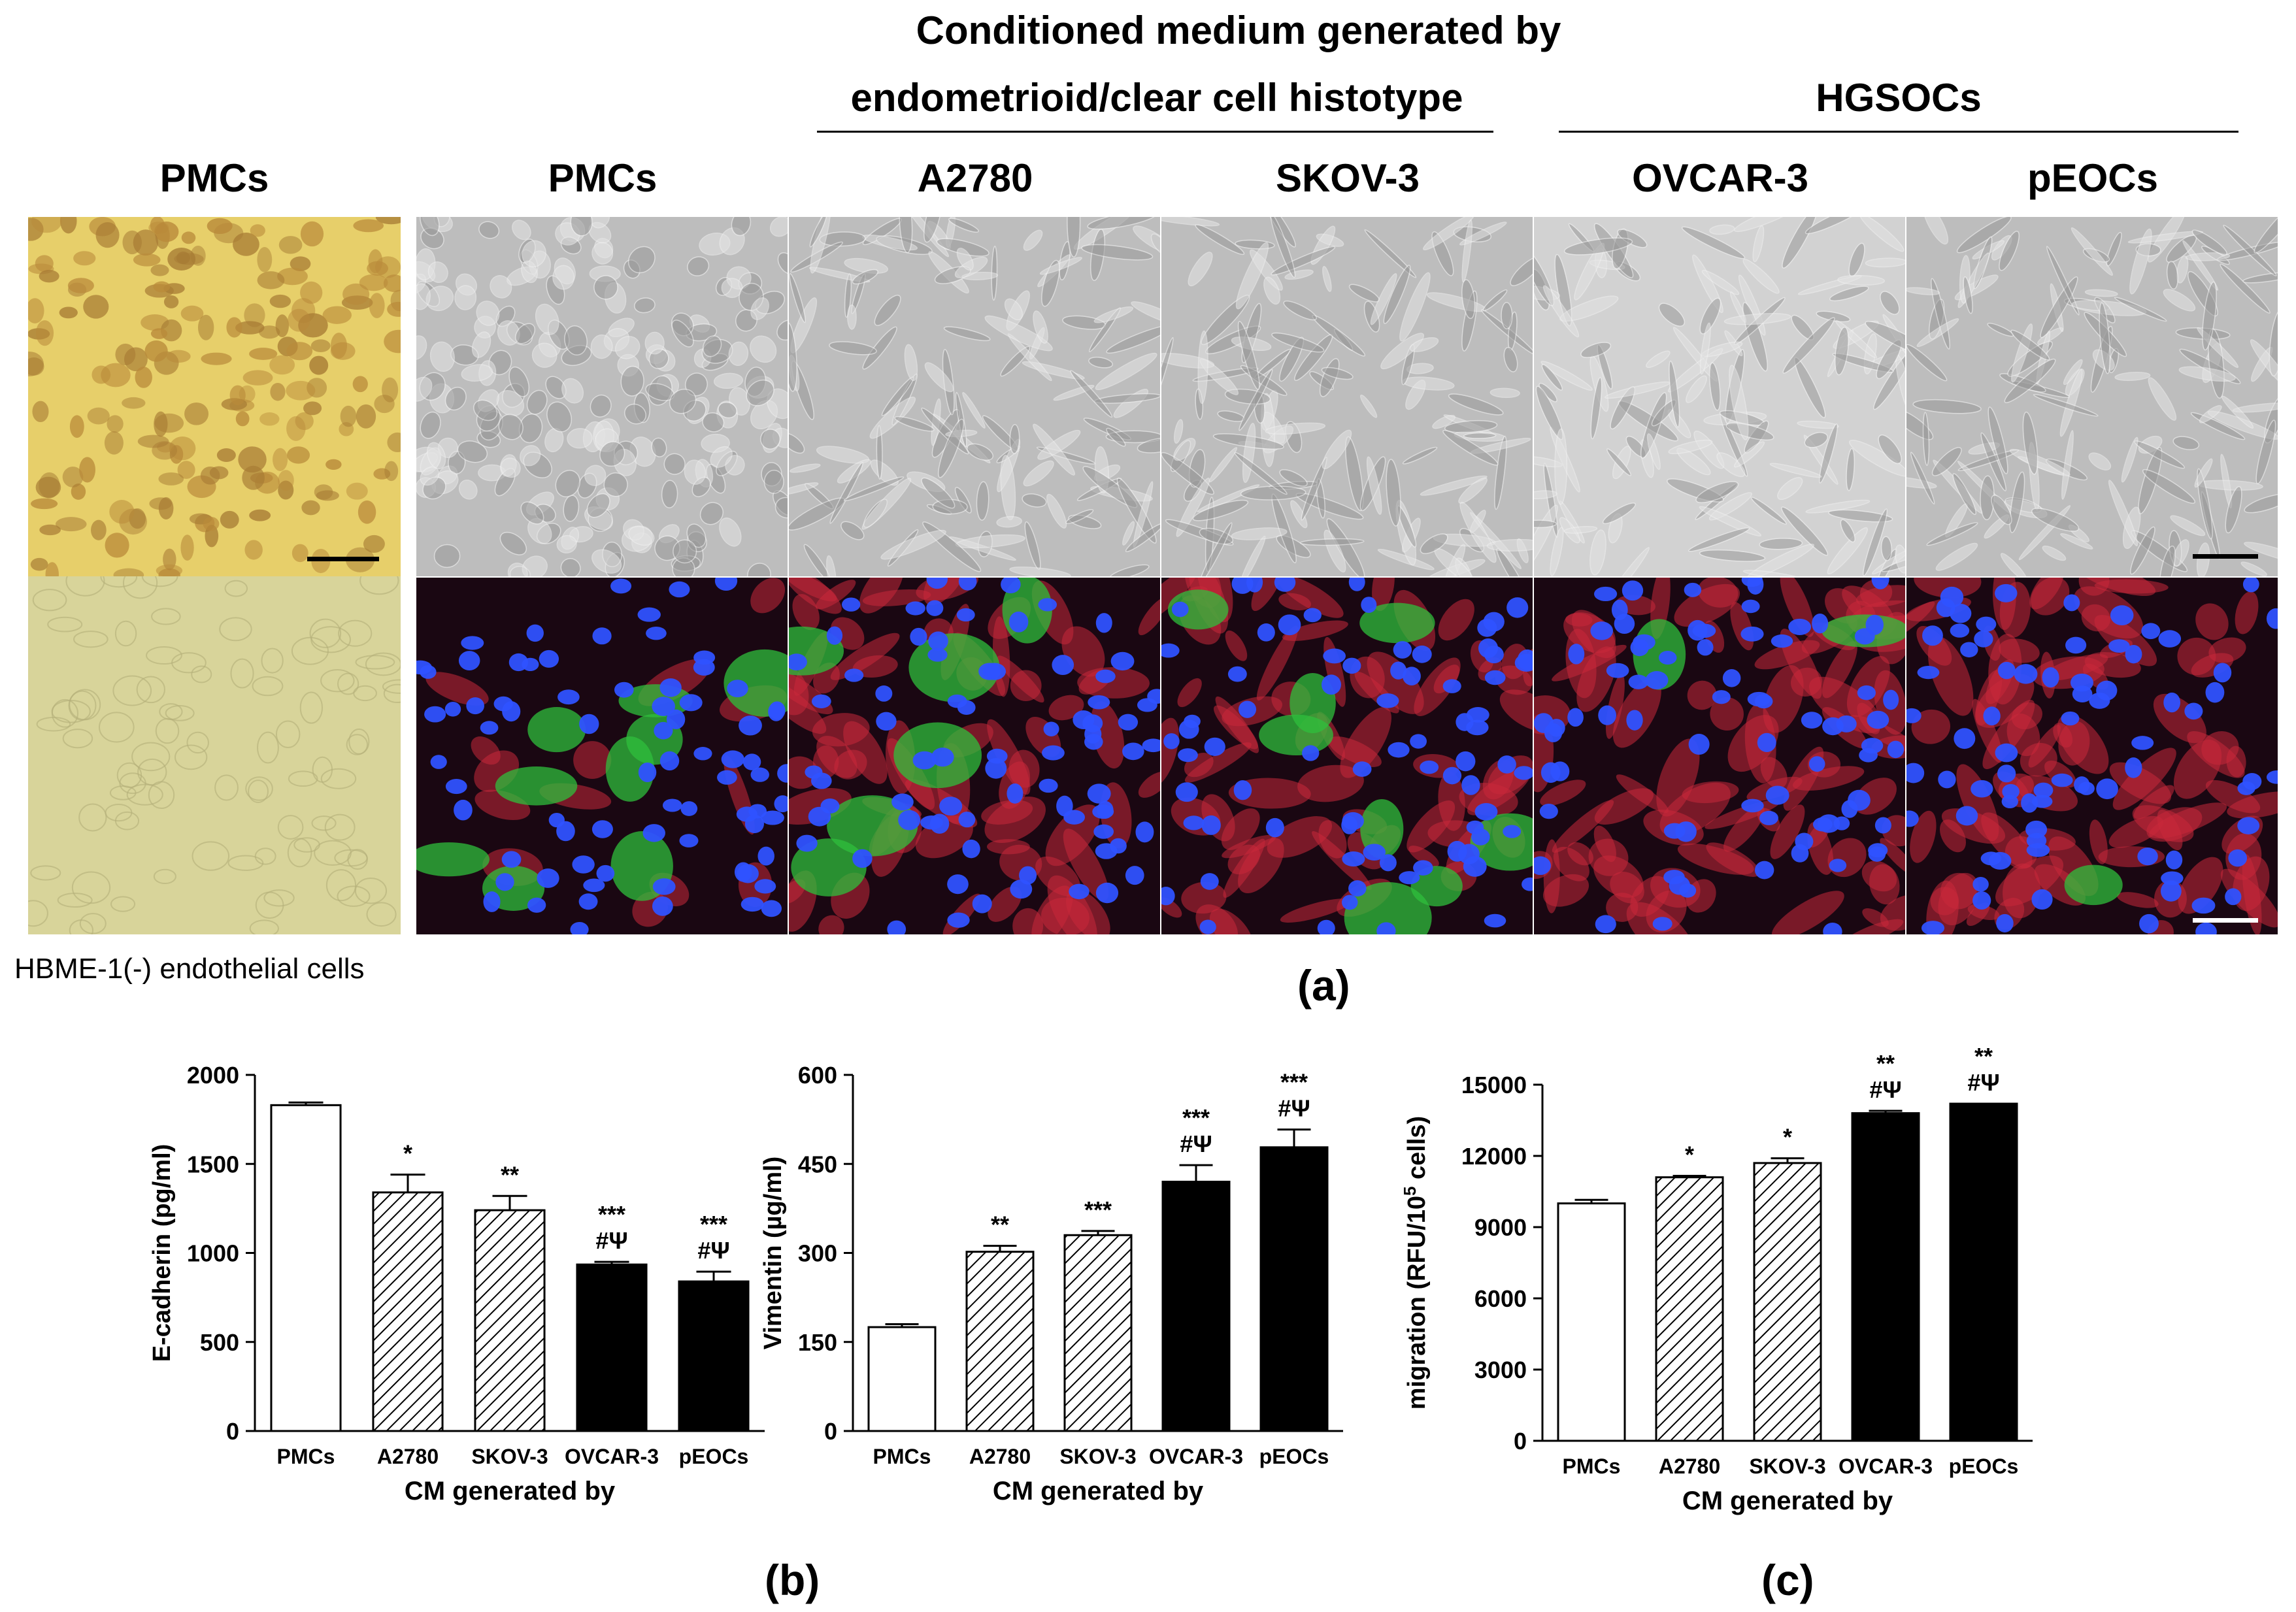 The height and width of the screenshot is (1612, 2296). What do you see at coordinates (602, 756) in the screenshot?
I see `fluorescence-pmcs` at bounding box center [602, 756].